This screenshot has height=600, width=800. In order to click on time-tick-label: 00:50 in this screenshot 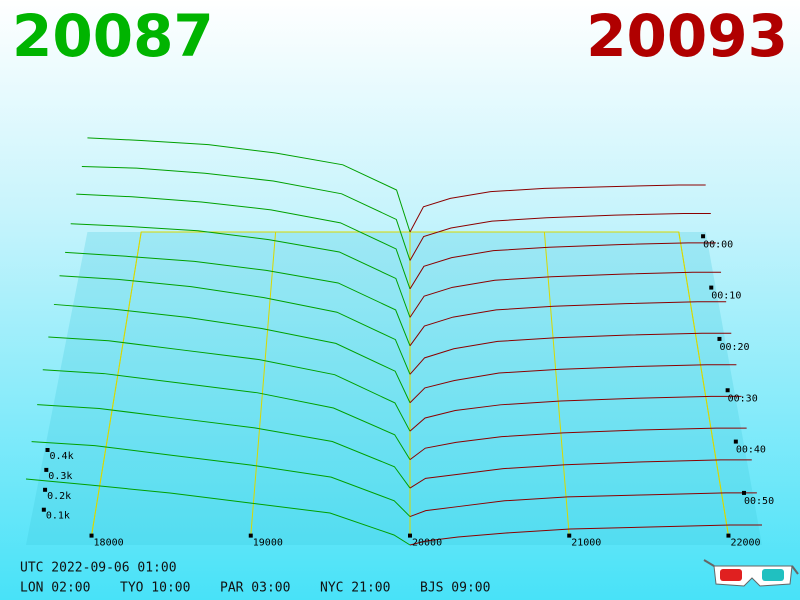, I will do `click(759, 501)`.